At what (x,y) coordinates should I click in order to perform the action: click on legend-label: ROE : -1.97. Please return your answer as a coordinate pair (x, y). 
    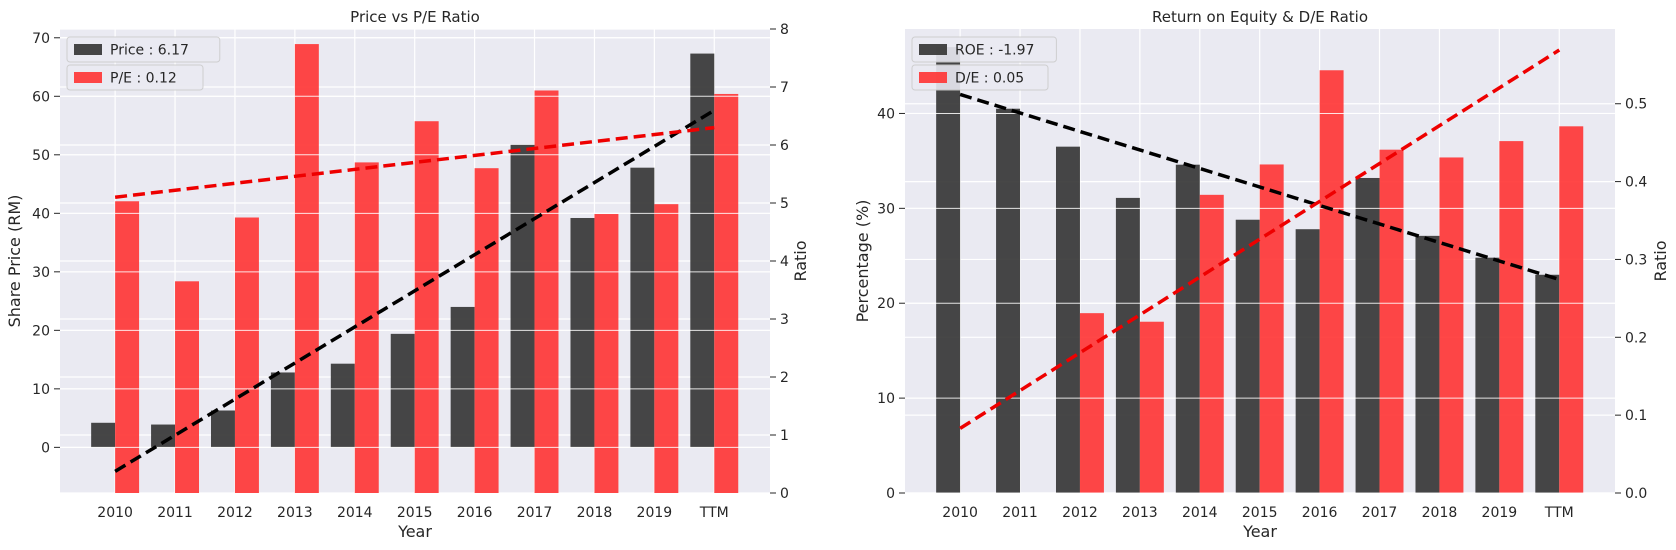
    Looking at the image, I should click on (994, 51).